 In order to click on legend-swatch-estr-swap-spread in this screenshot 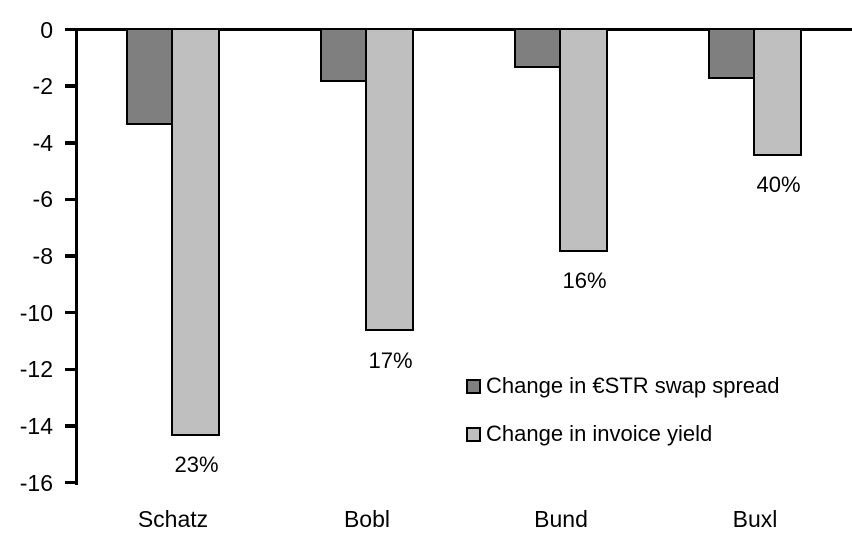, I will do `click(473, 386)`.